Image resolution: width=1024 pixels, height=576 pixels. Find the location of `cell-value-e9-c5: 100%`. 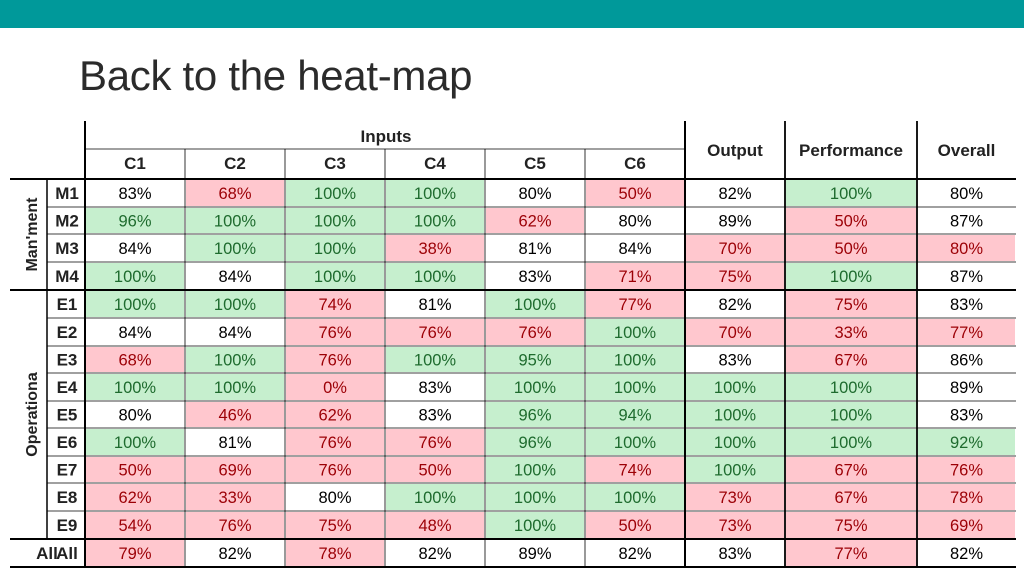

cell-value-e9-c5: 100% is located at coordinates (535, 526).